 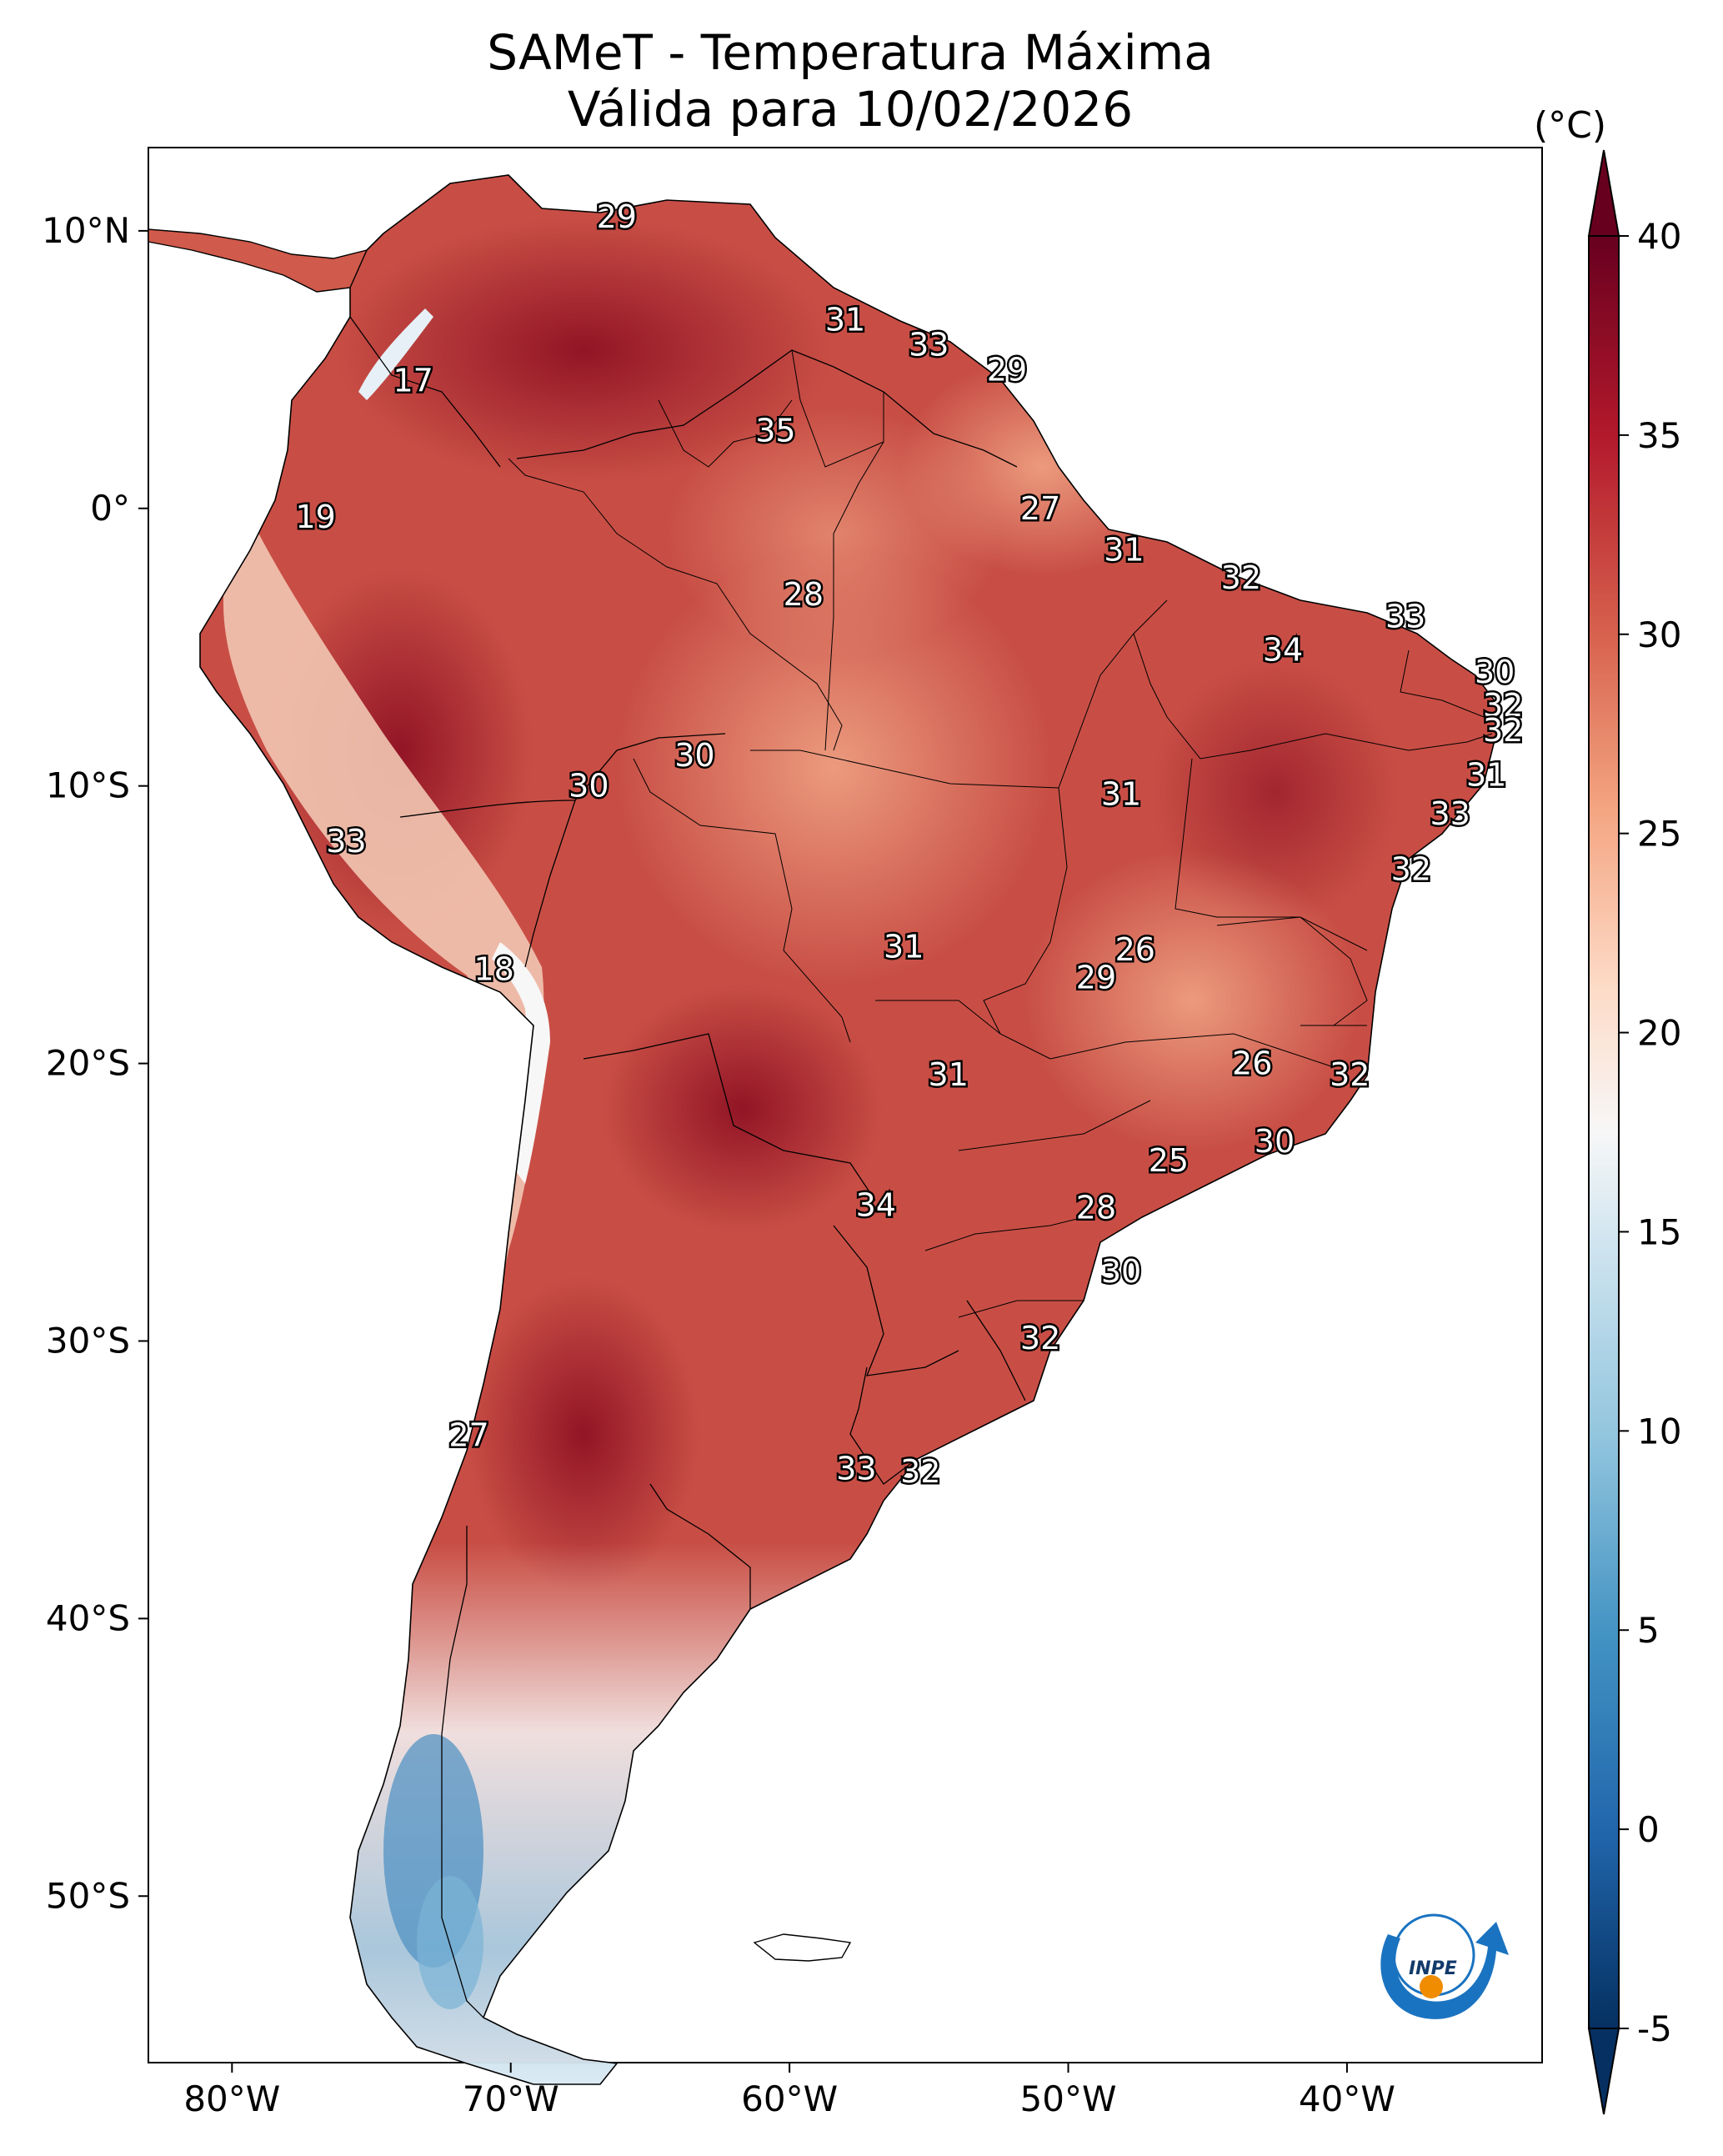 What do you see at coordinates (86, 231) in the screenshot?
I see `lat-tick-label: 10°N` at bounding box center [86, 231].